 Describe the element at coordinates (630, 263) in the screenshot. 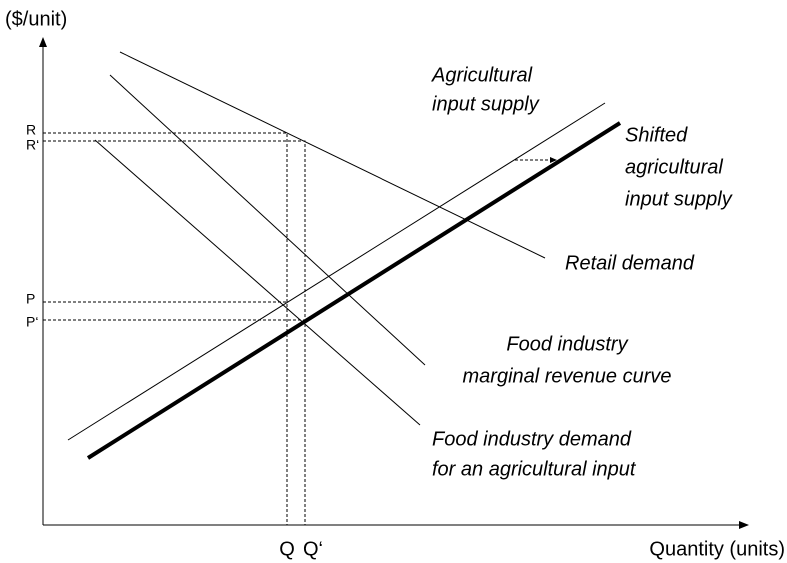

I see `curve-label: Retail demand` at that location.